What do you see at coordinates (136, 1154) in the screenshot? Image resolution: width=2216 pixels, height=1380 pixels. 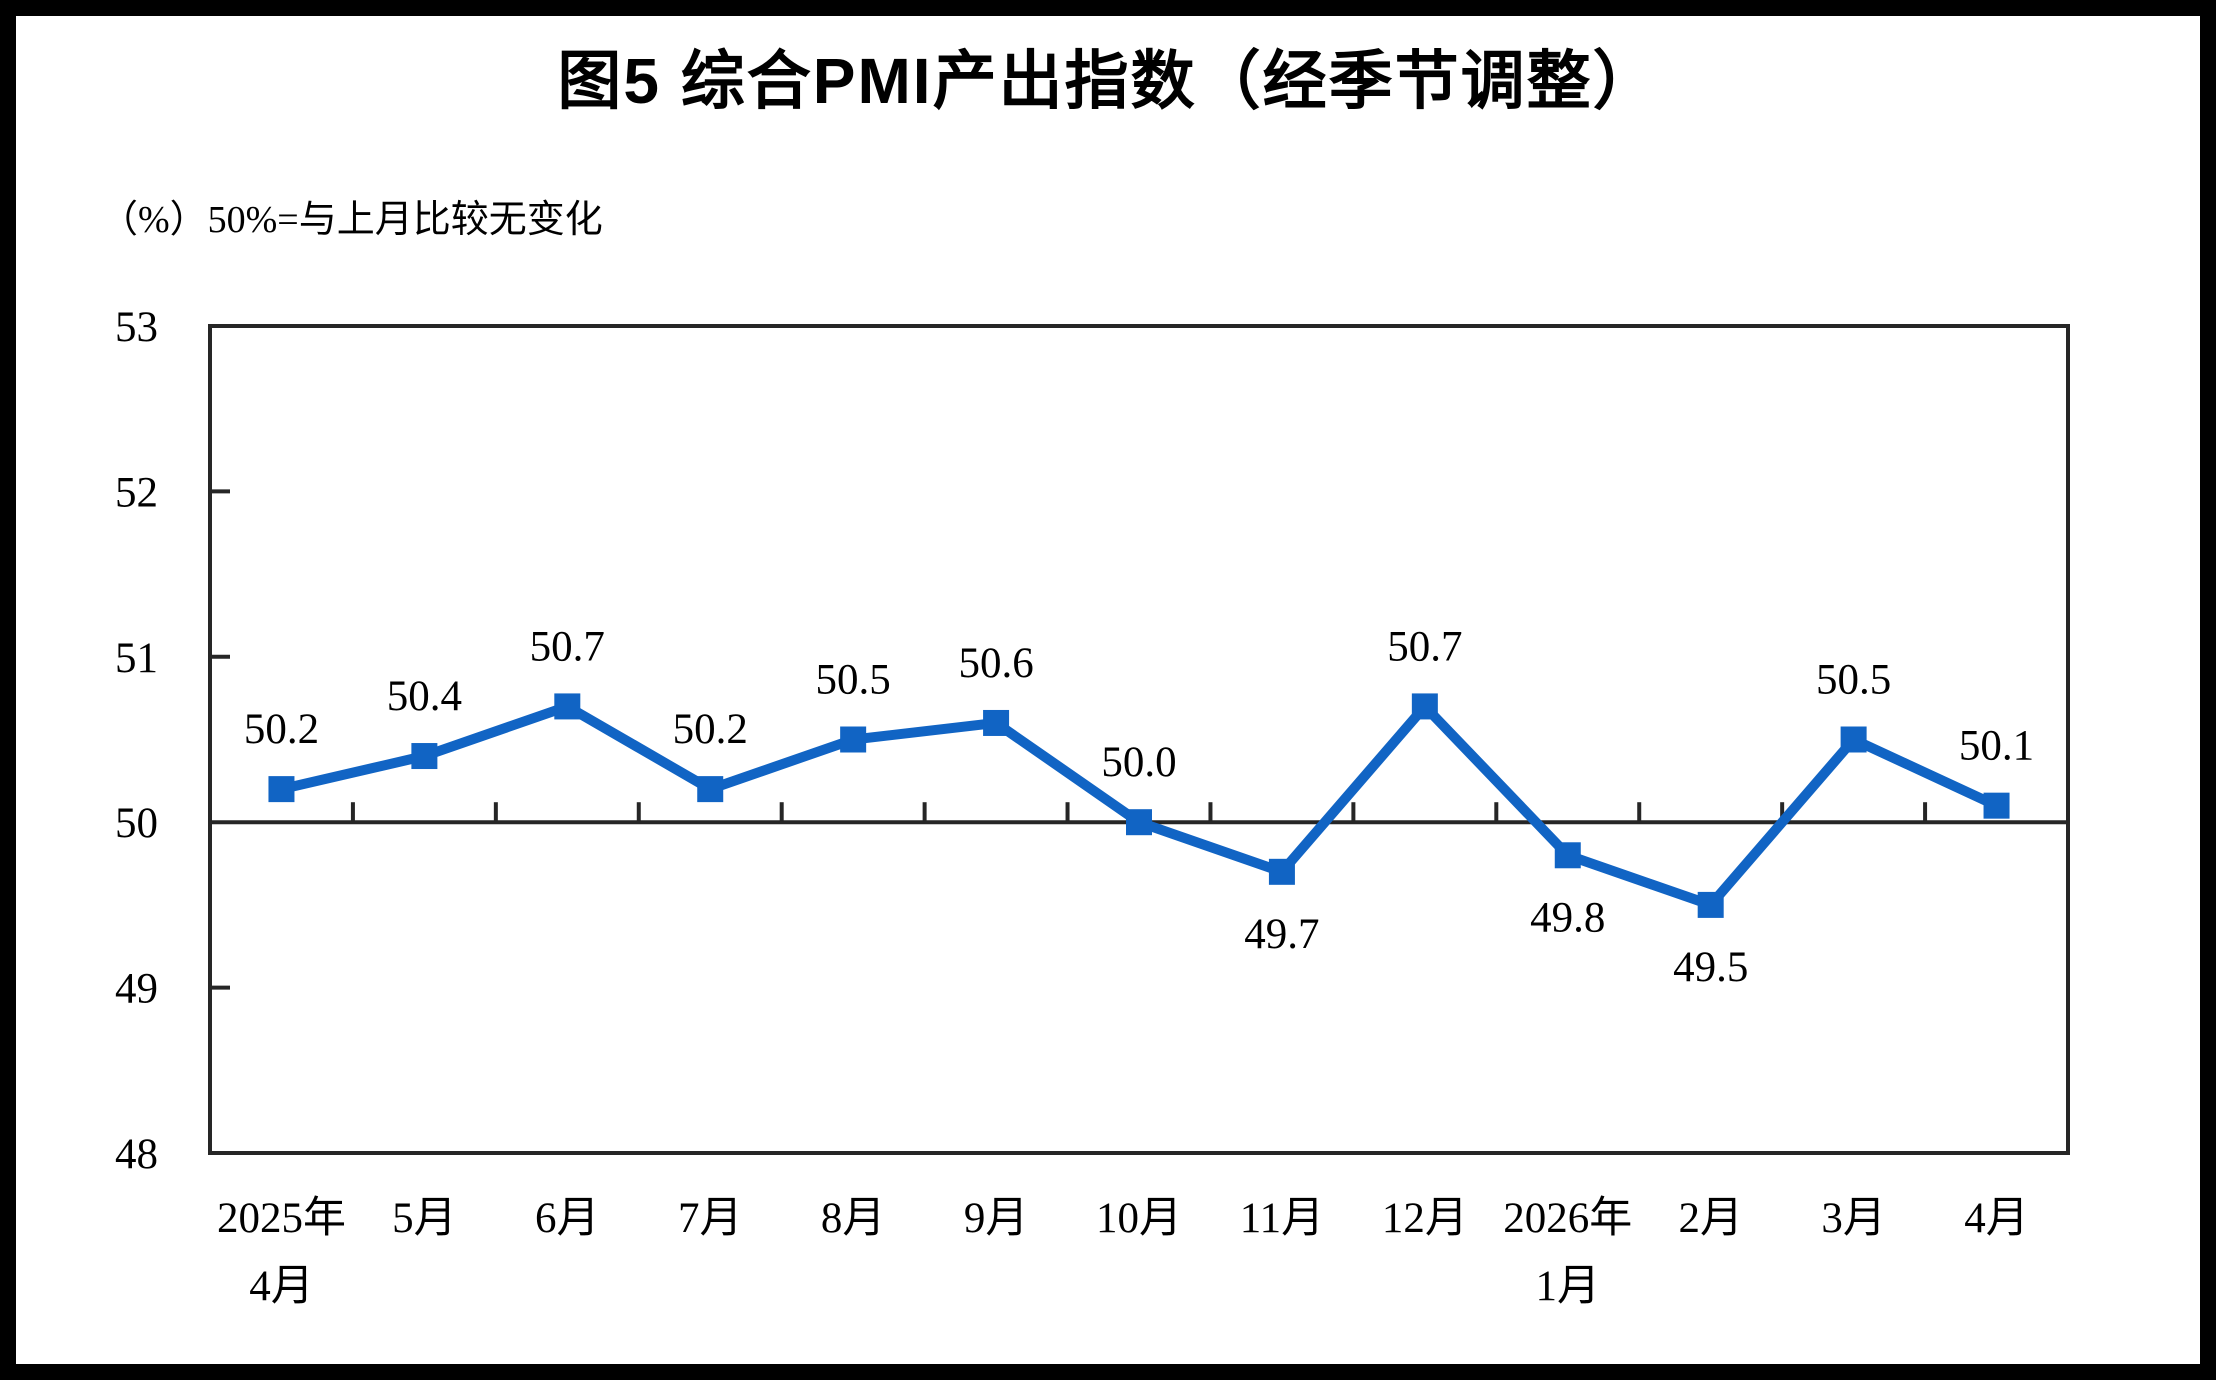 I see `y-axis-label: 48` at bounding box center [136, 1154].